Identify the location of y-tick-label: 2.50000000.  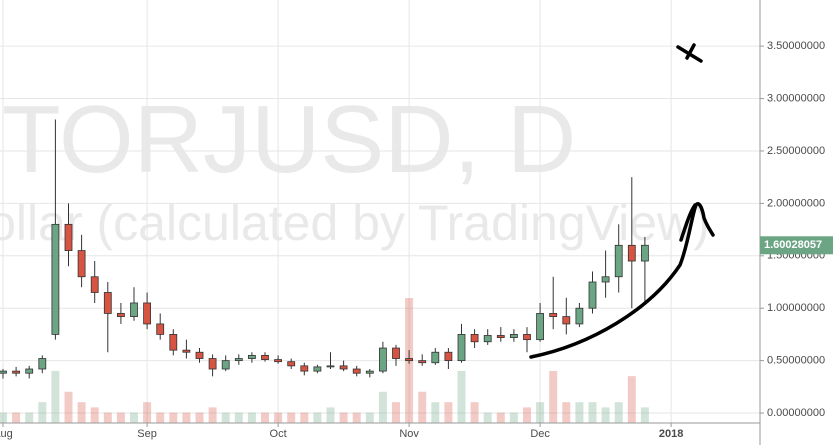
(796, 151).